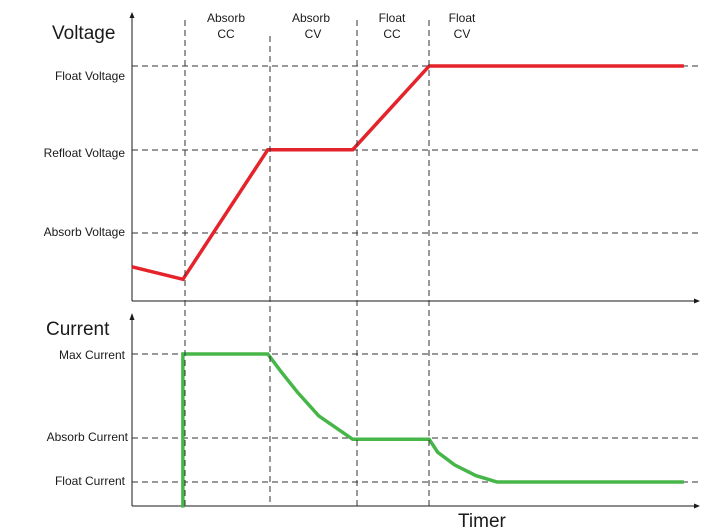 The height and width of the screenshot is (531, 704). I want to click on level-label-float-voltage: Float Voltage, so click(90, 76).